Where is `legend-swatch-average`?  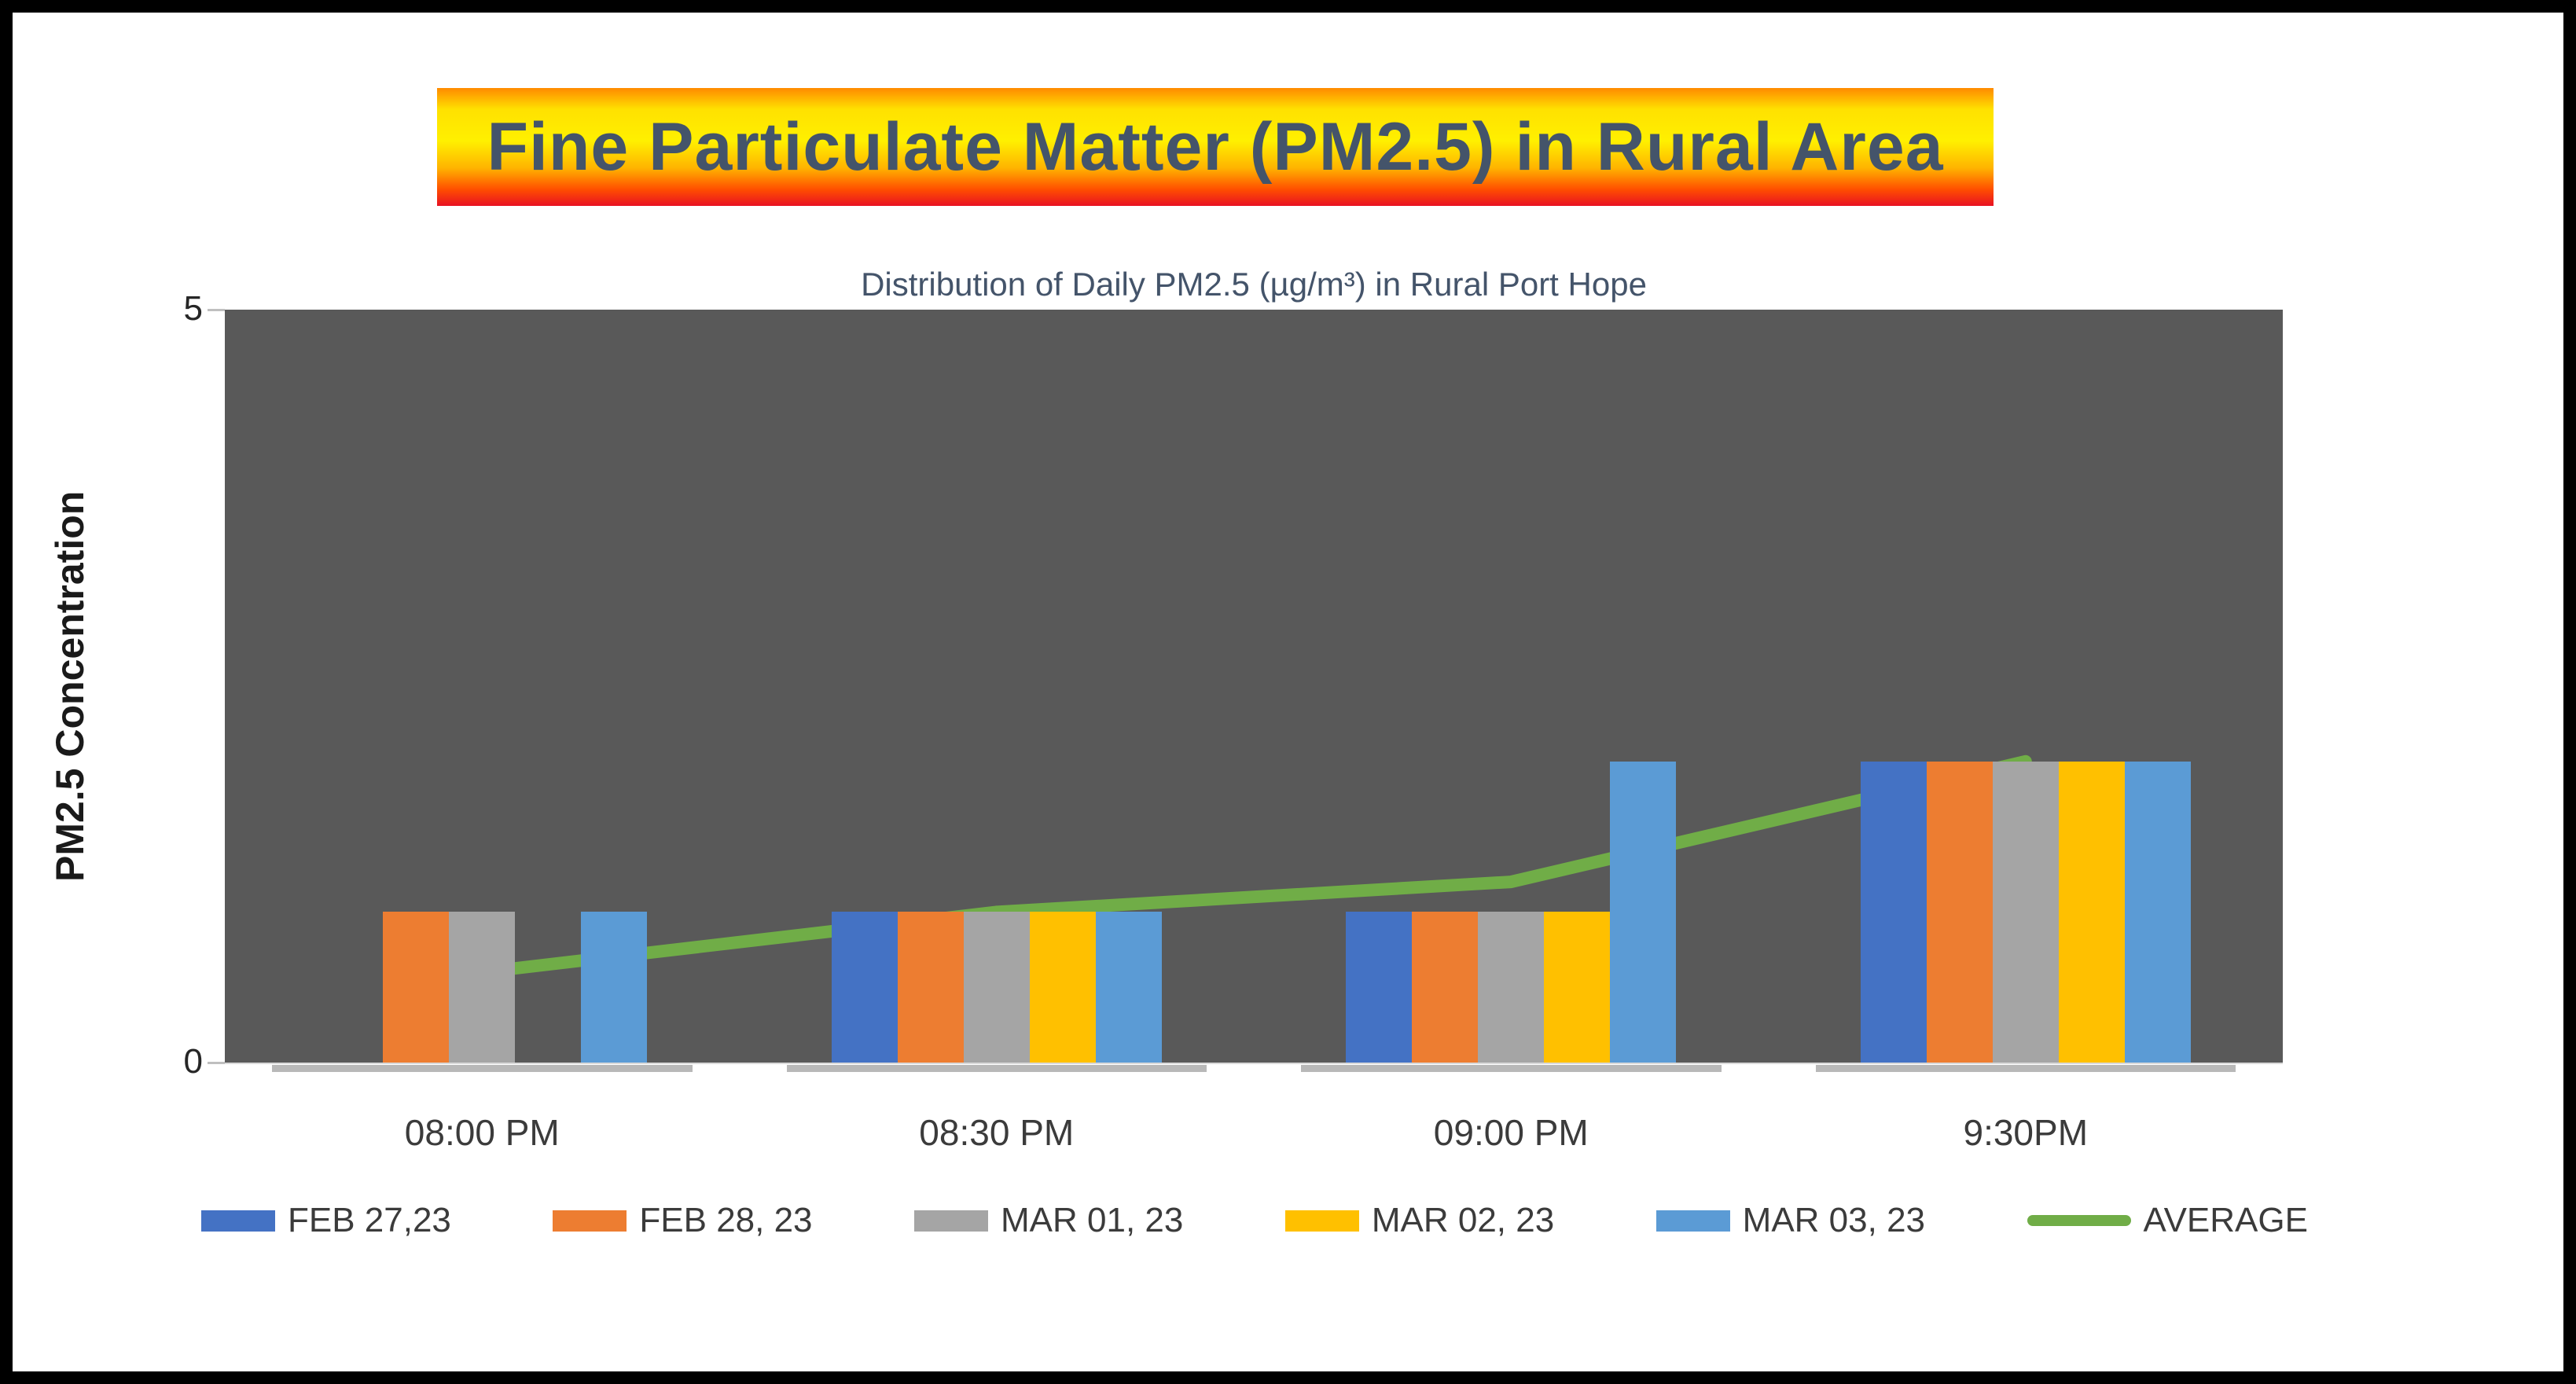 legend-swatch-average is located at coordinates (2079, 1220).